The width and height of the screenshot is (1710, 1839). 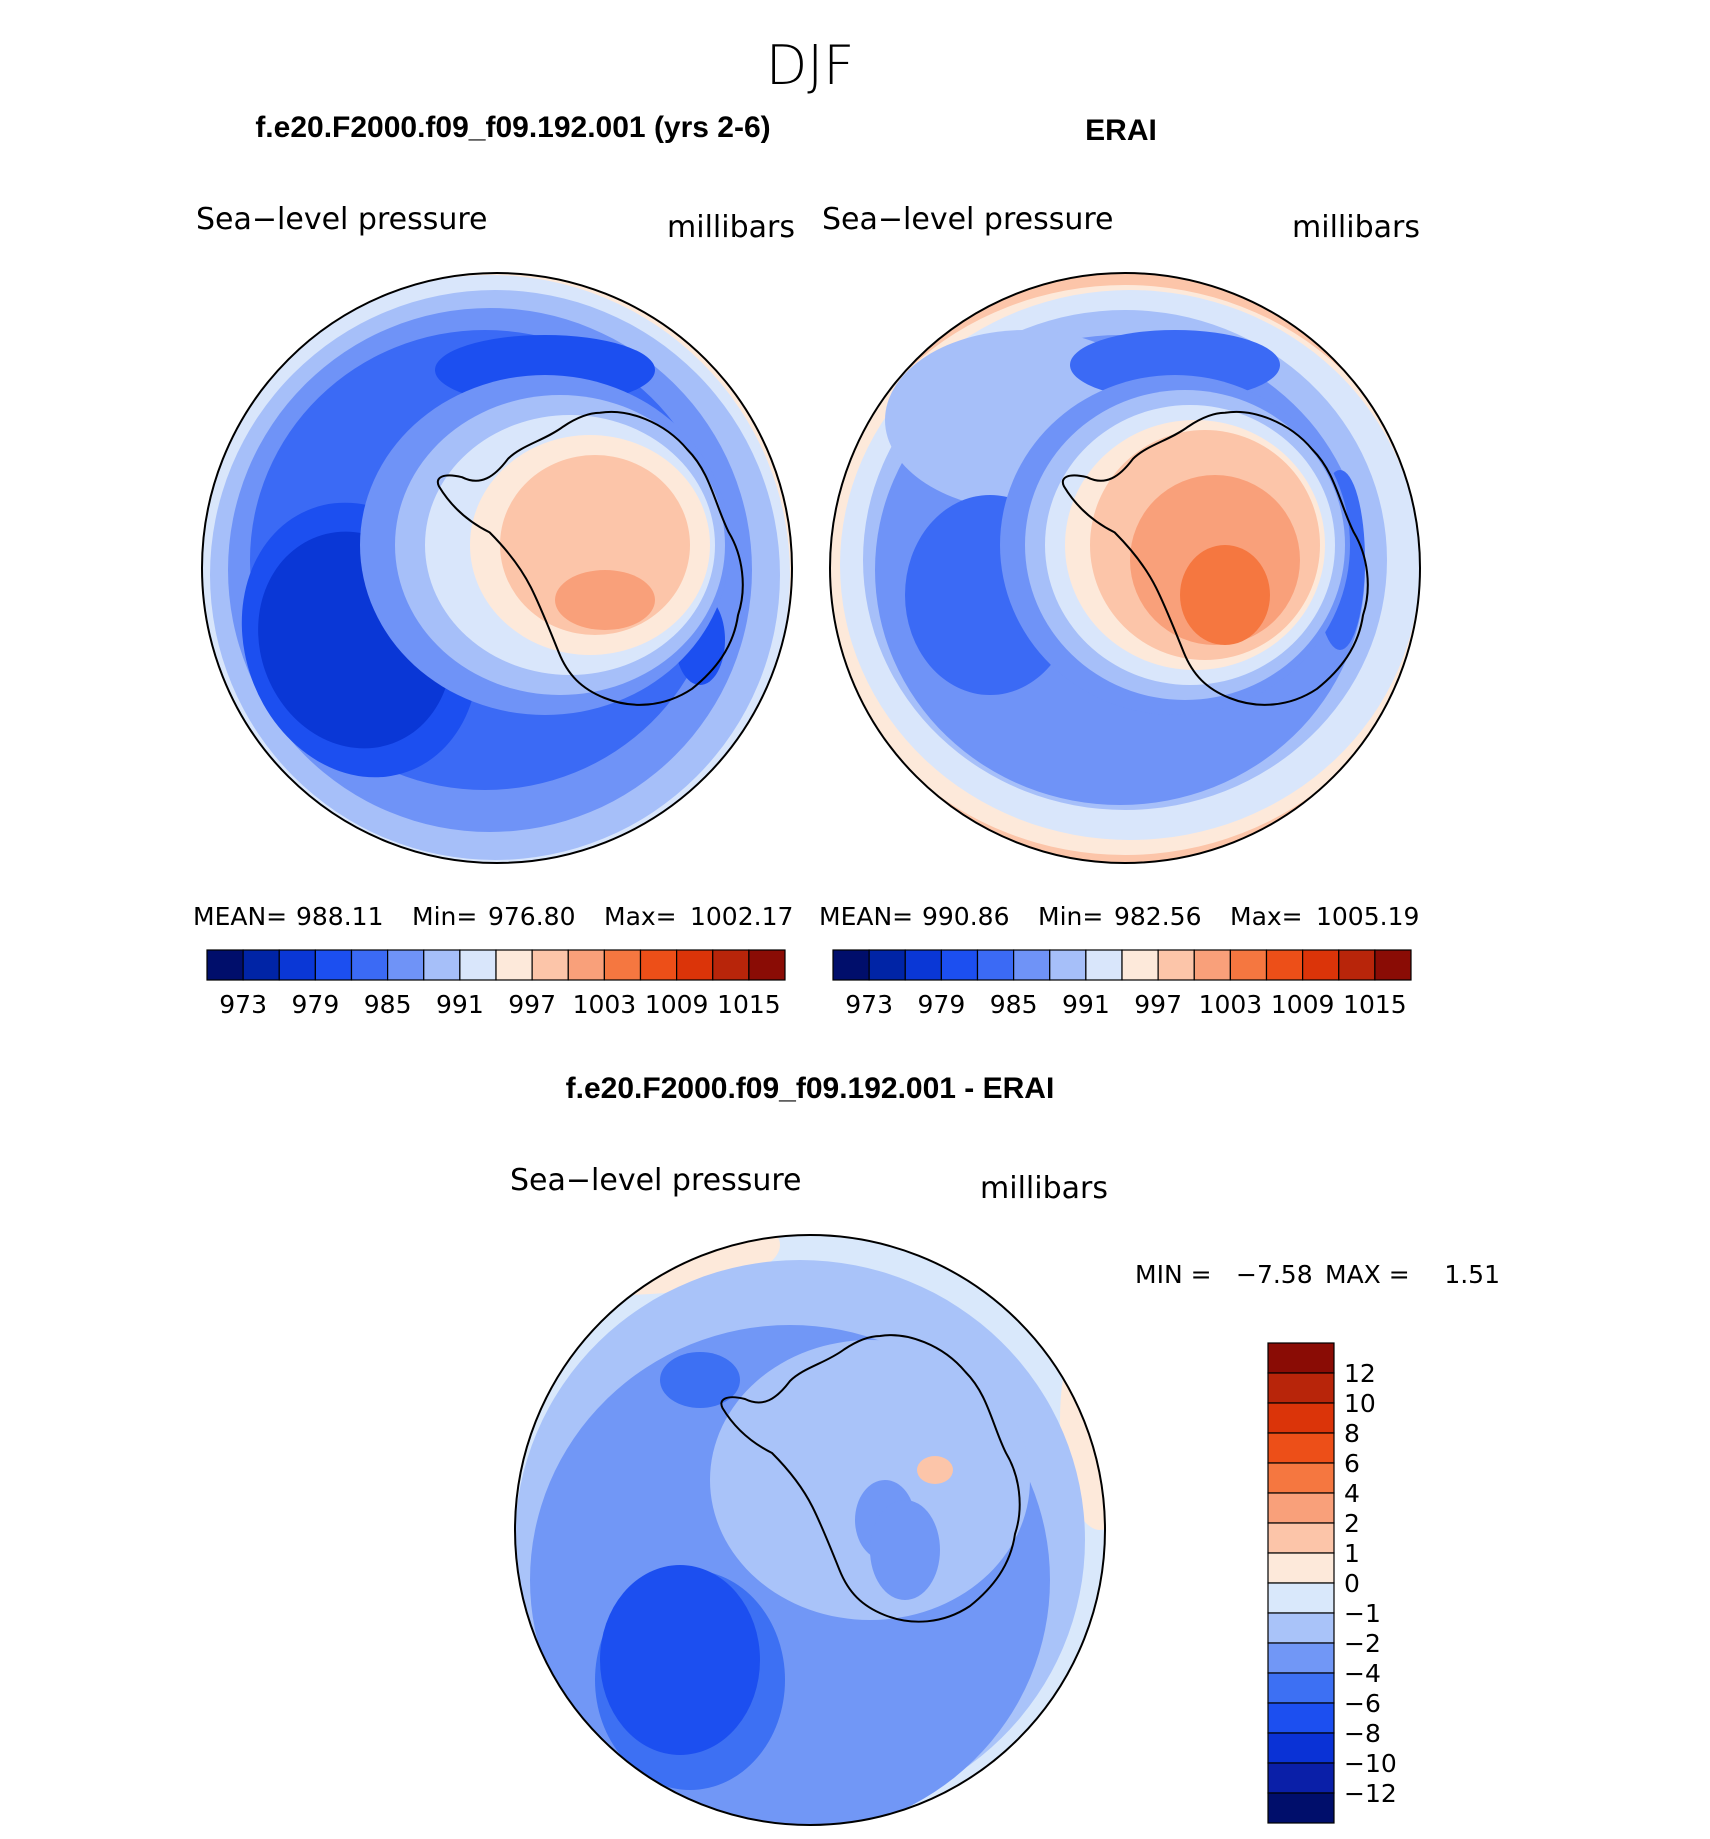 I want to click on panel-model-map-border, so click(x=497, y=568).